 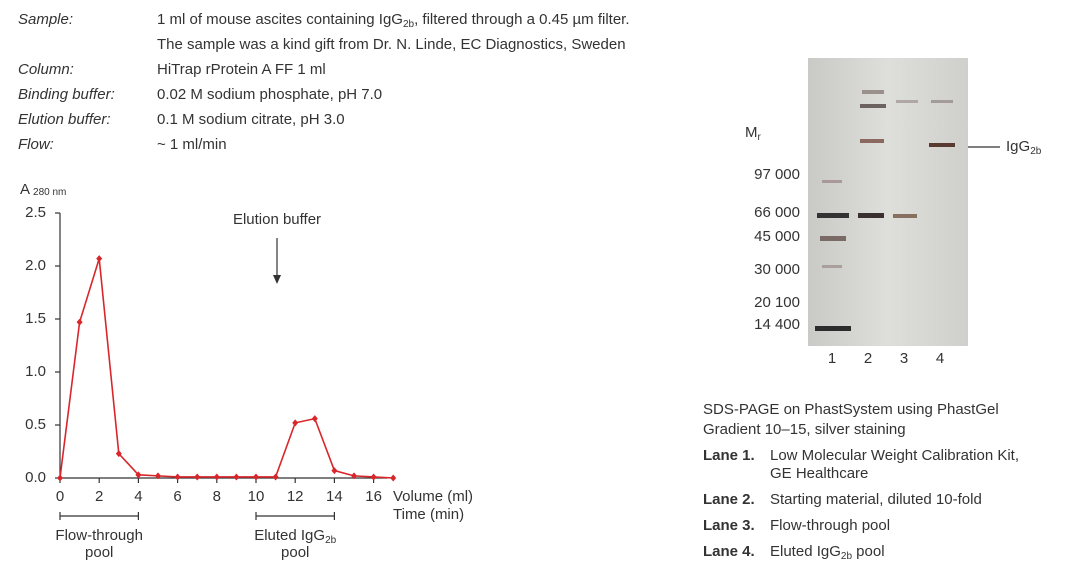 What do you see at coordinates (64, 119) in the screenshot?
I see `info-label: Elution buffer:` at bounding box center [64, 119].